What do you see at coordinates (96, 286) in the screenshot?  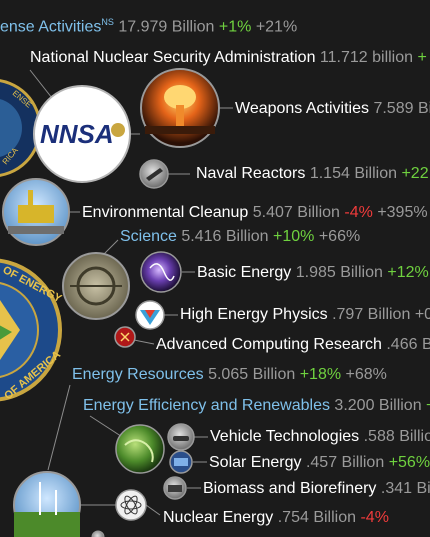 I see `science-satellite-icon` at bounding box center [96, 286].